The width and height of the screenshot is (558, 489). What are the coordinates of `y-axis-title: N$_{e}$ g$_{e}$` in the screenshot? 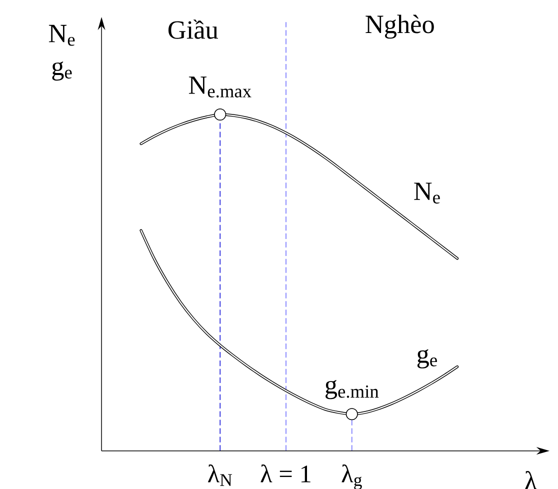 It's located at (61, 52).